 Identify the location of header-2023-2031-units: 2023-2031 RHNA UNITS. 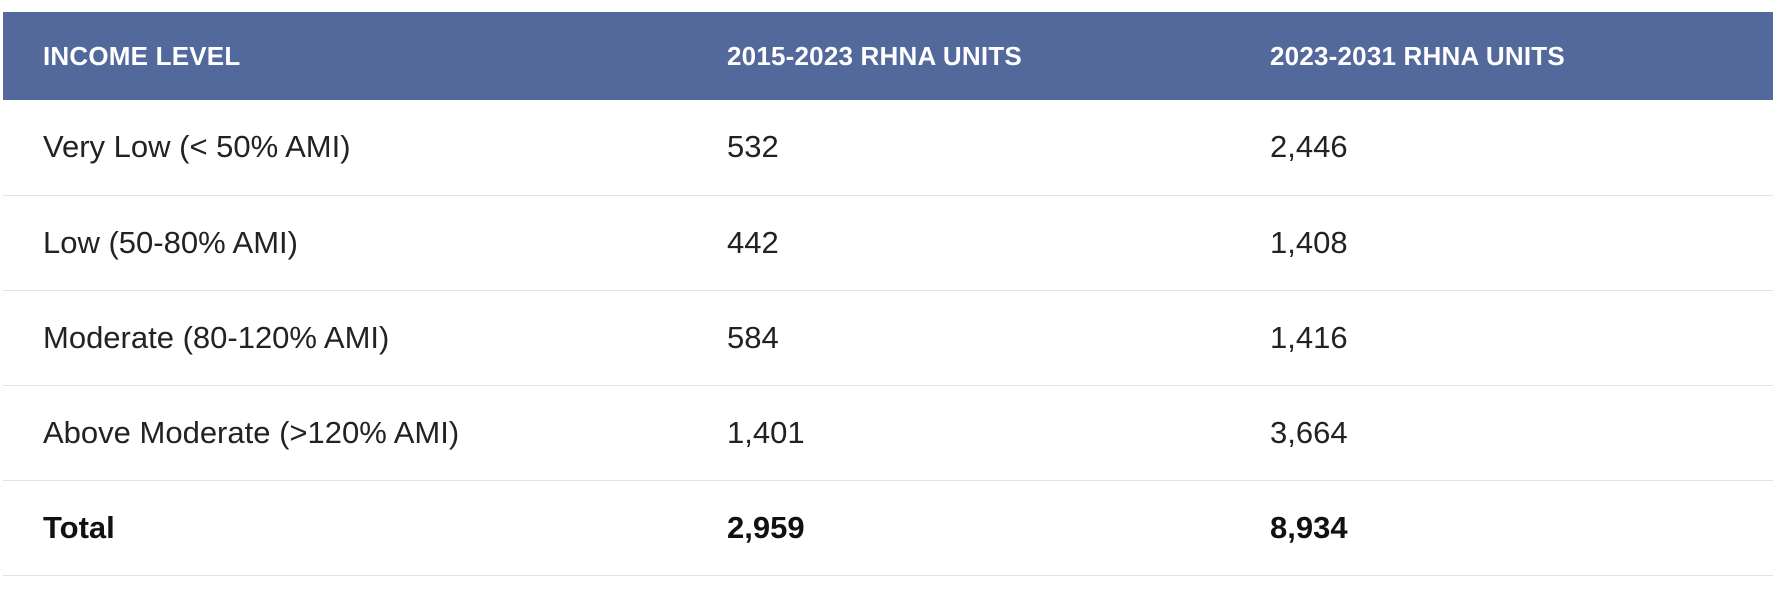
(1417, 55).